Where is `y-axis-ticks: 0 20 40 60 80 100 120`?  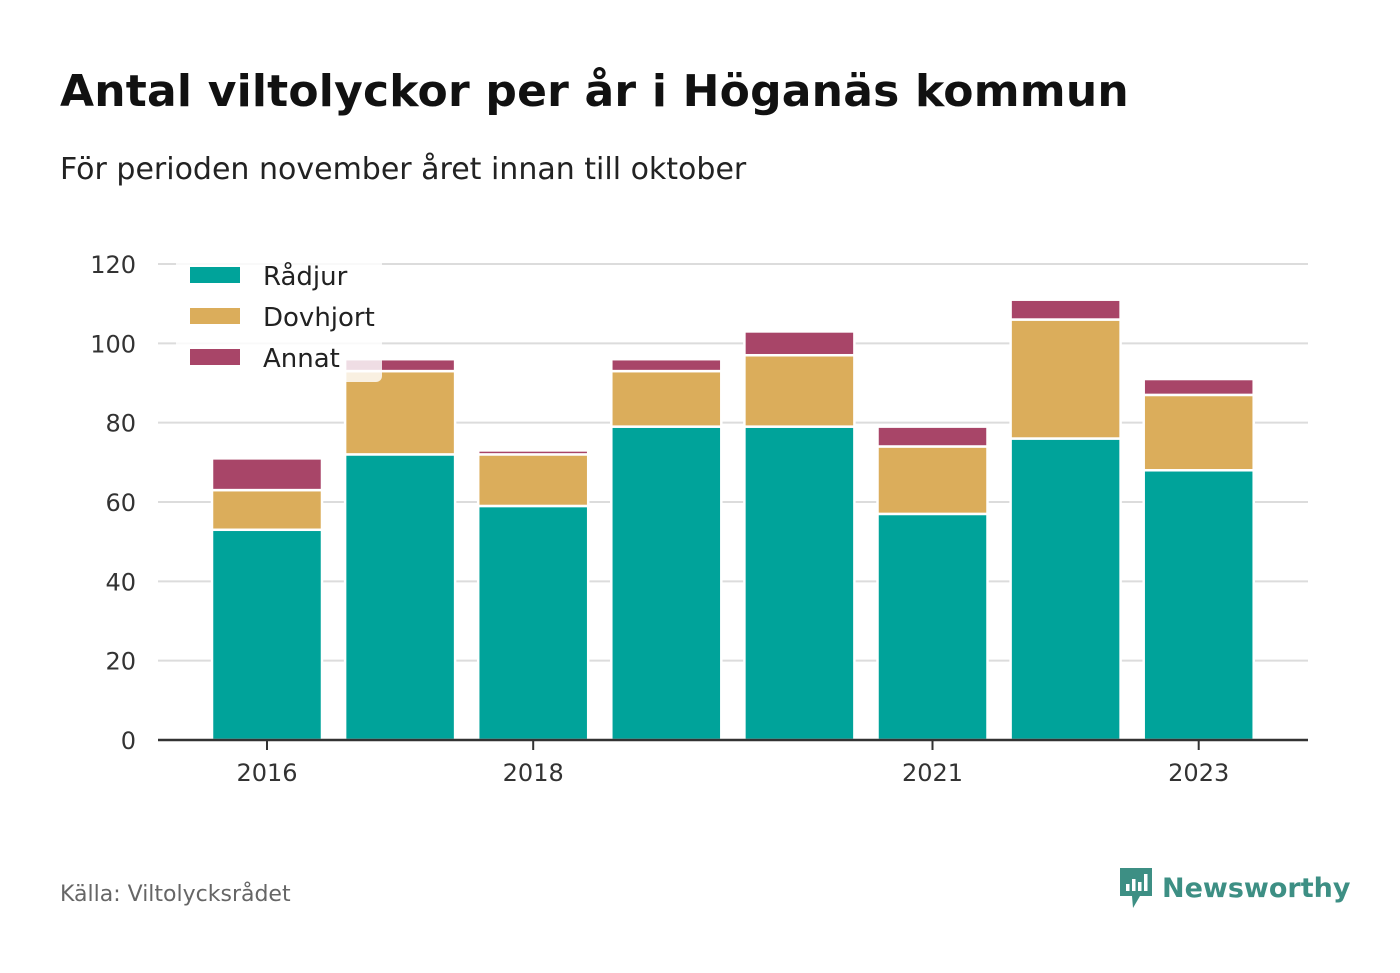
y-axis-ticks: 0 20 40 60 80 100 120 is located at coordinates (113, 503).